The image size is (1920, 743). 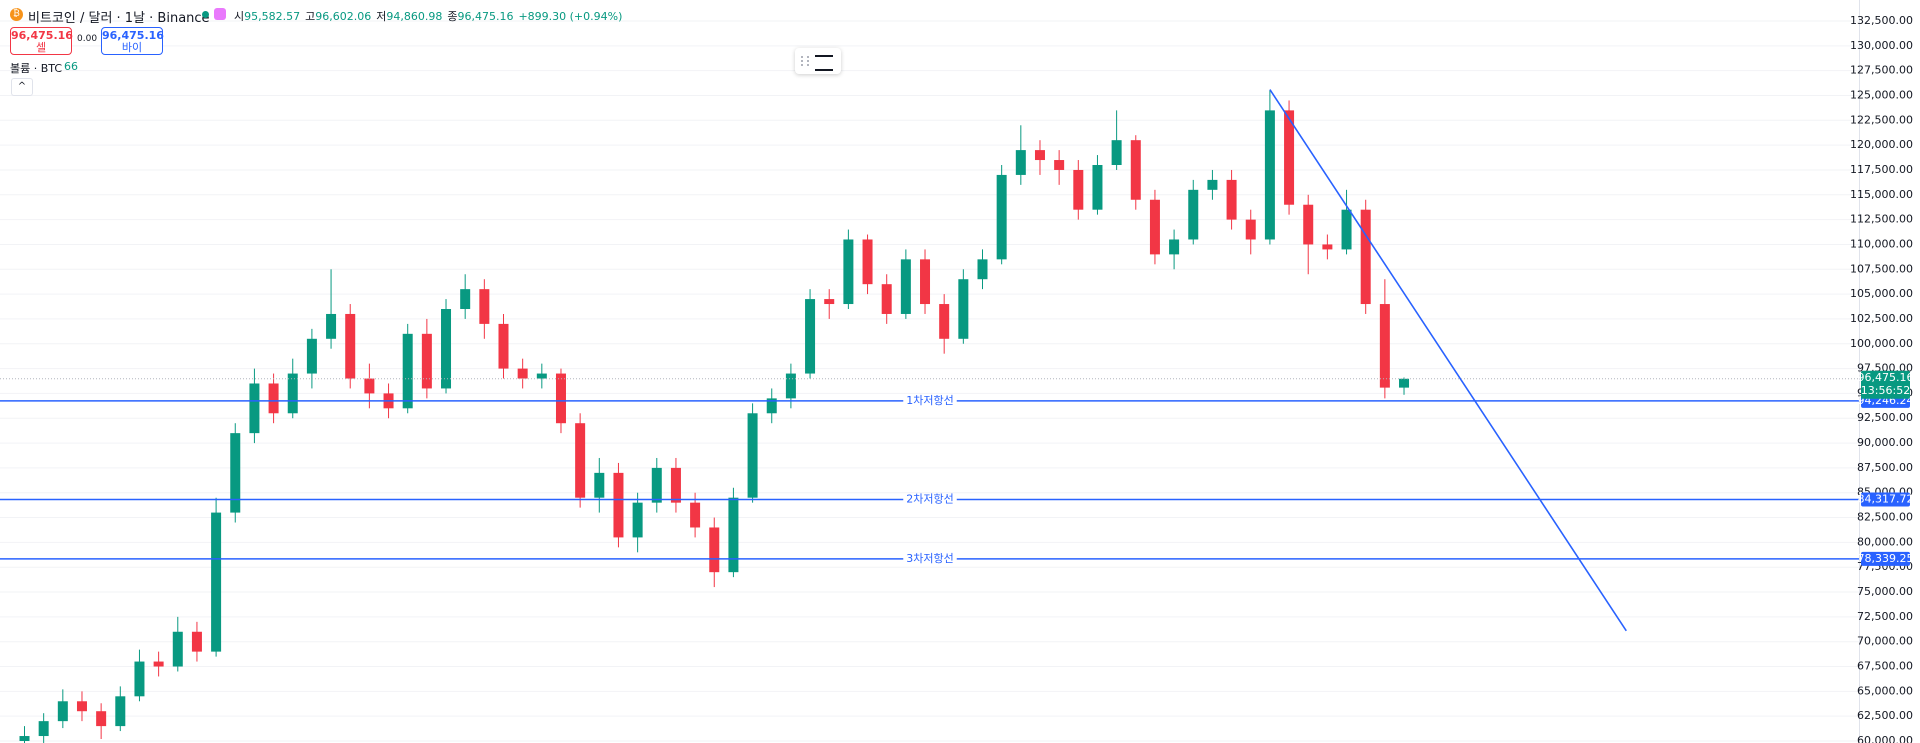 I want to click on ohlc-label: 저, so click(x=381, y=16).